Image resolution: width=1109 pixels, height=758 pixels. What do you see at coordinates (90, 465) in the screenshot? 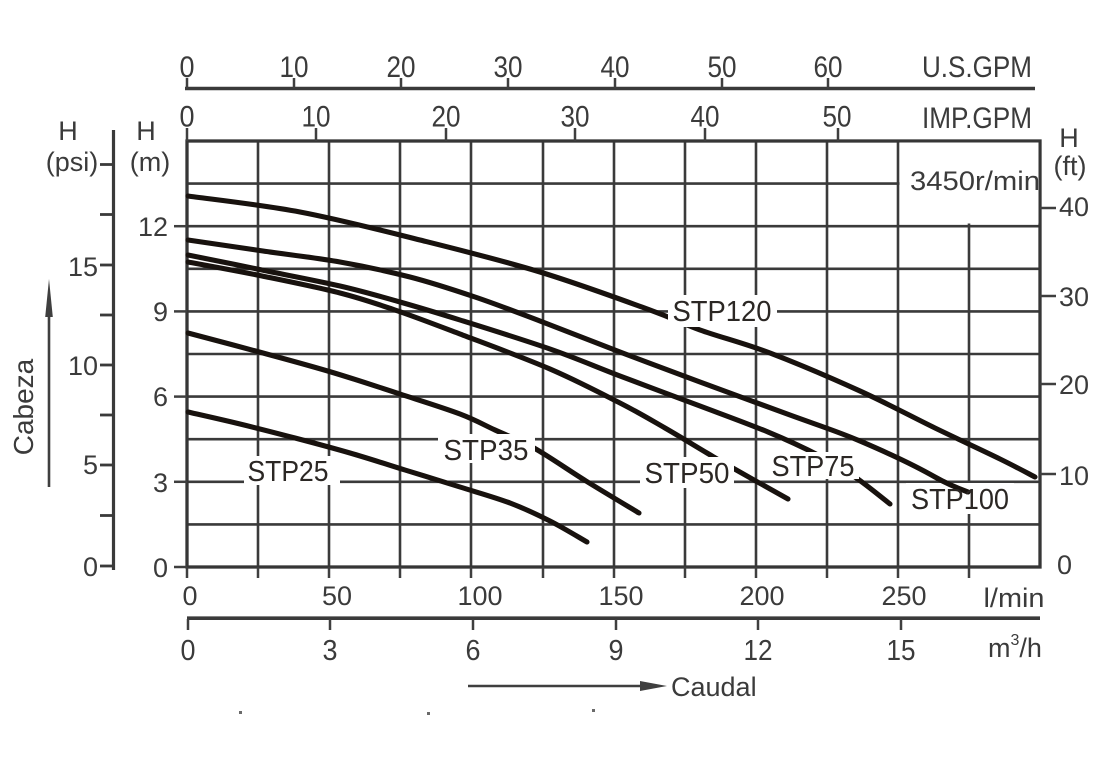
I see `svg-text: 5` at bounding box center [90, 465].